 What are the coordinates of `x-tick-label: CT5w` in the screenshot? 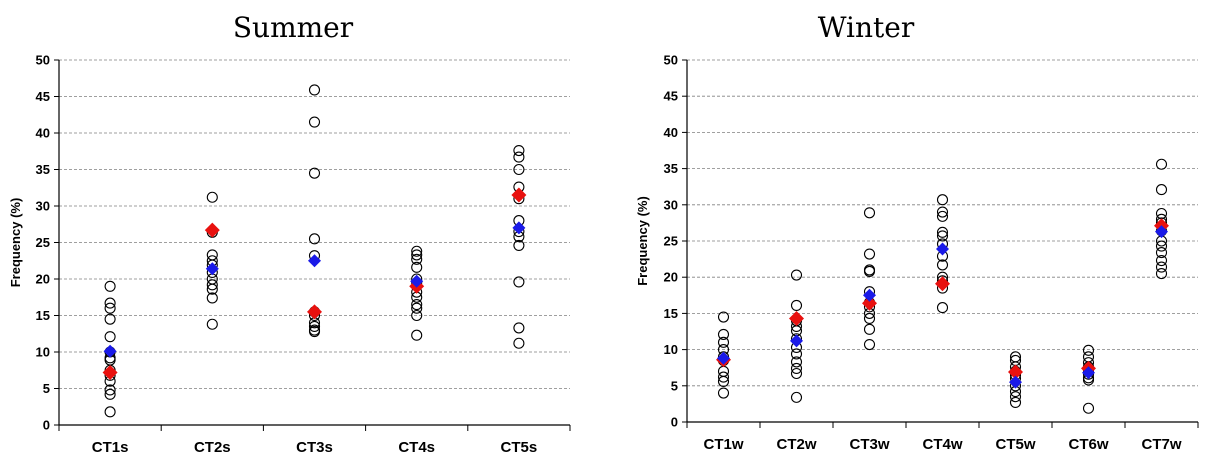 It's located at (1015, 444).